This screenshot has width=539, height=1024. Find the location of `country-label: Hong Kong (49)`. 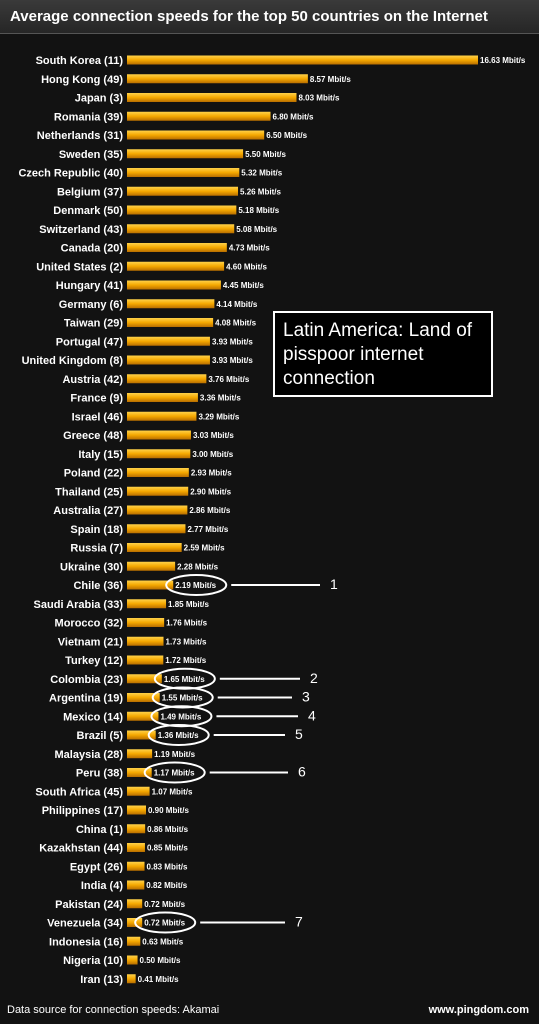

country-label: Hong Kong (49) is located at coordinates (82, 80).